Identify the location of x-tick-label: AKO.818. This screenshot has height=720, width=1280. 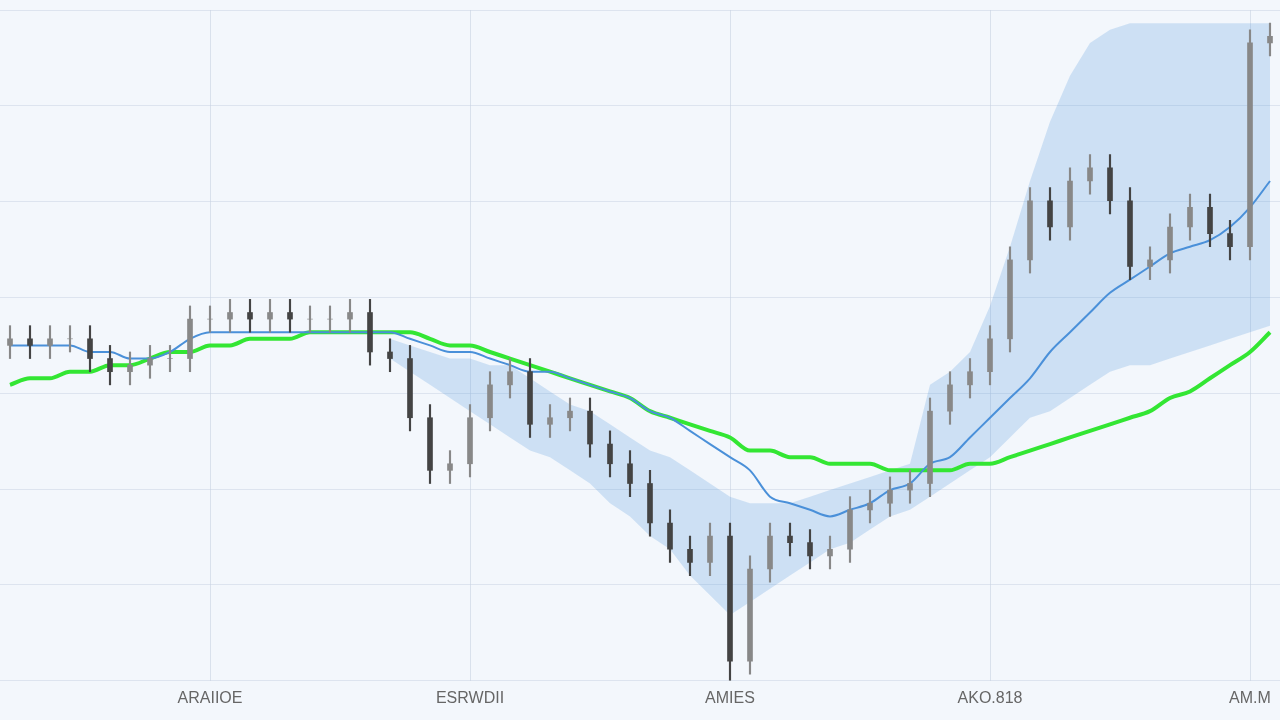
(990, 697).